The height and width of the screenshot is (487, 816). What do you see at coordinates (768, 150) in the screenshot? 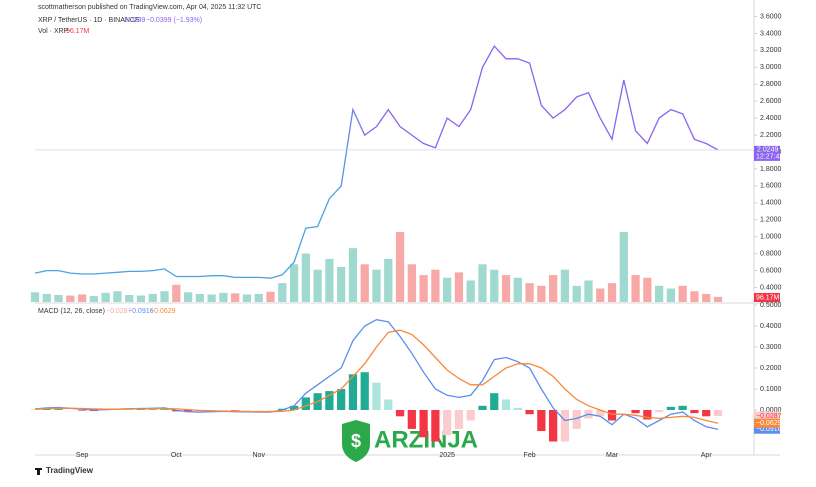
I see `price-tag-label: 2.0249` at bounding box center [768, 150].